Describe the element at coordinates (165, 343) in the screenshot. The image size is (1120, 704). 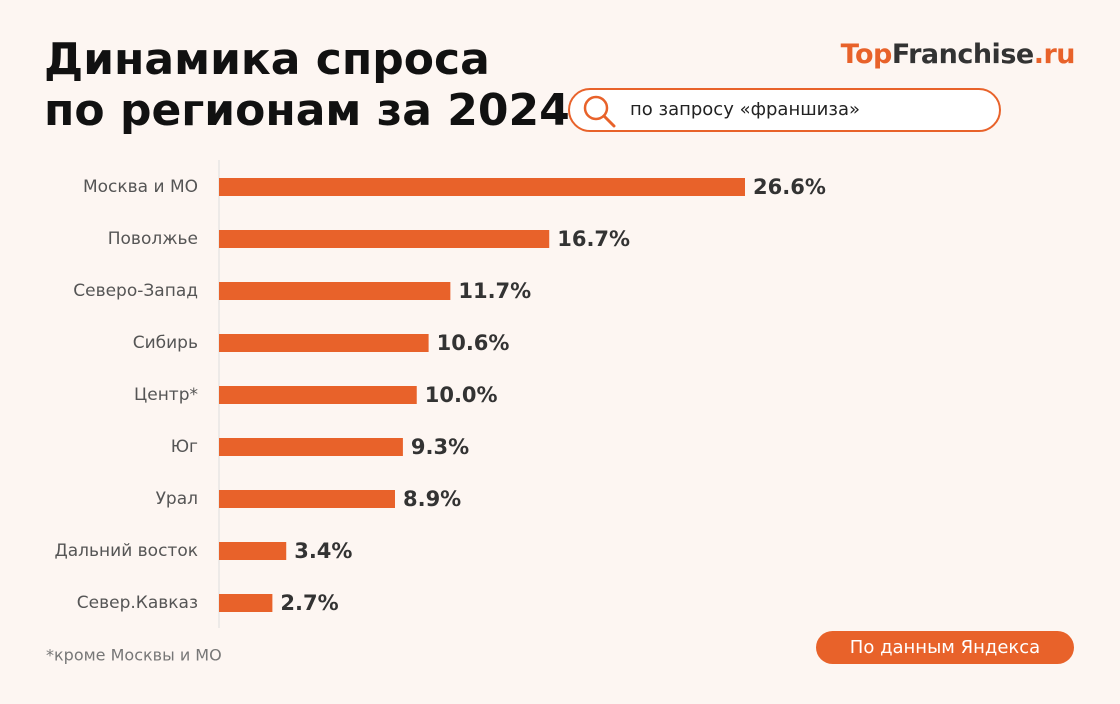
I see `category-label: Сибирь` at that location.